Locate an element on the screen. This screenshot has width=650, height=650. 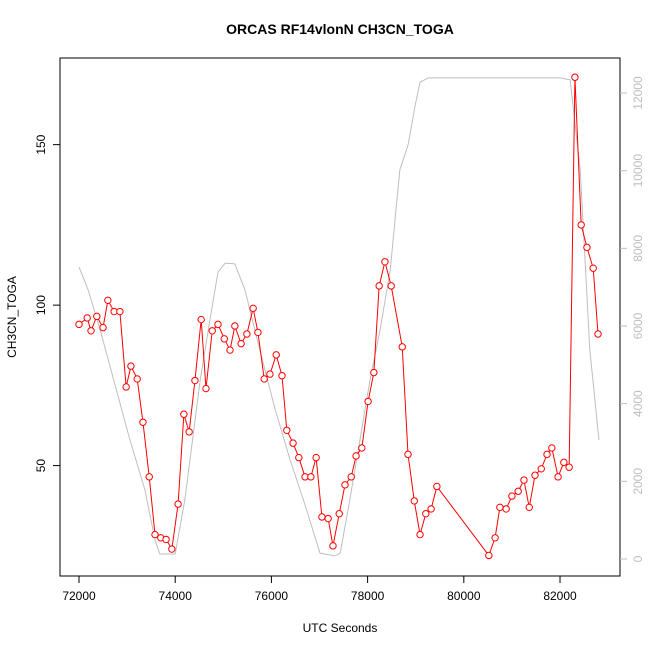
y2-tick-label: 12000 is located at coordinates (638, 93).